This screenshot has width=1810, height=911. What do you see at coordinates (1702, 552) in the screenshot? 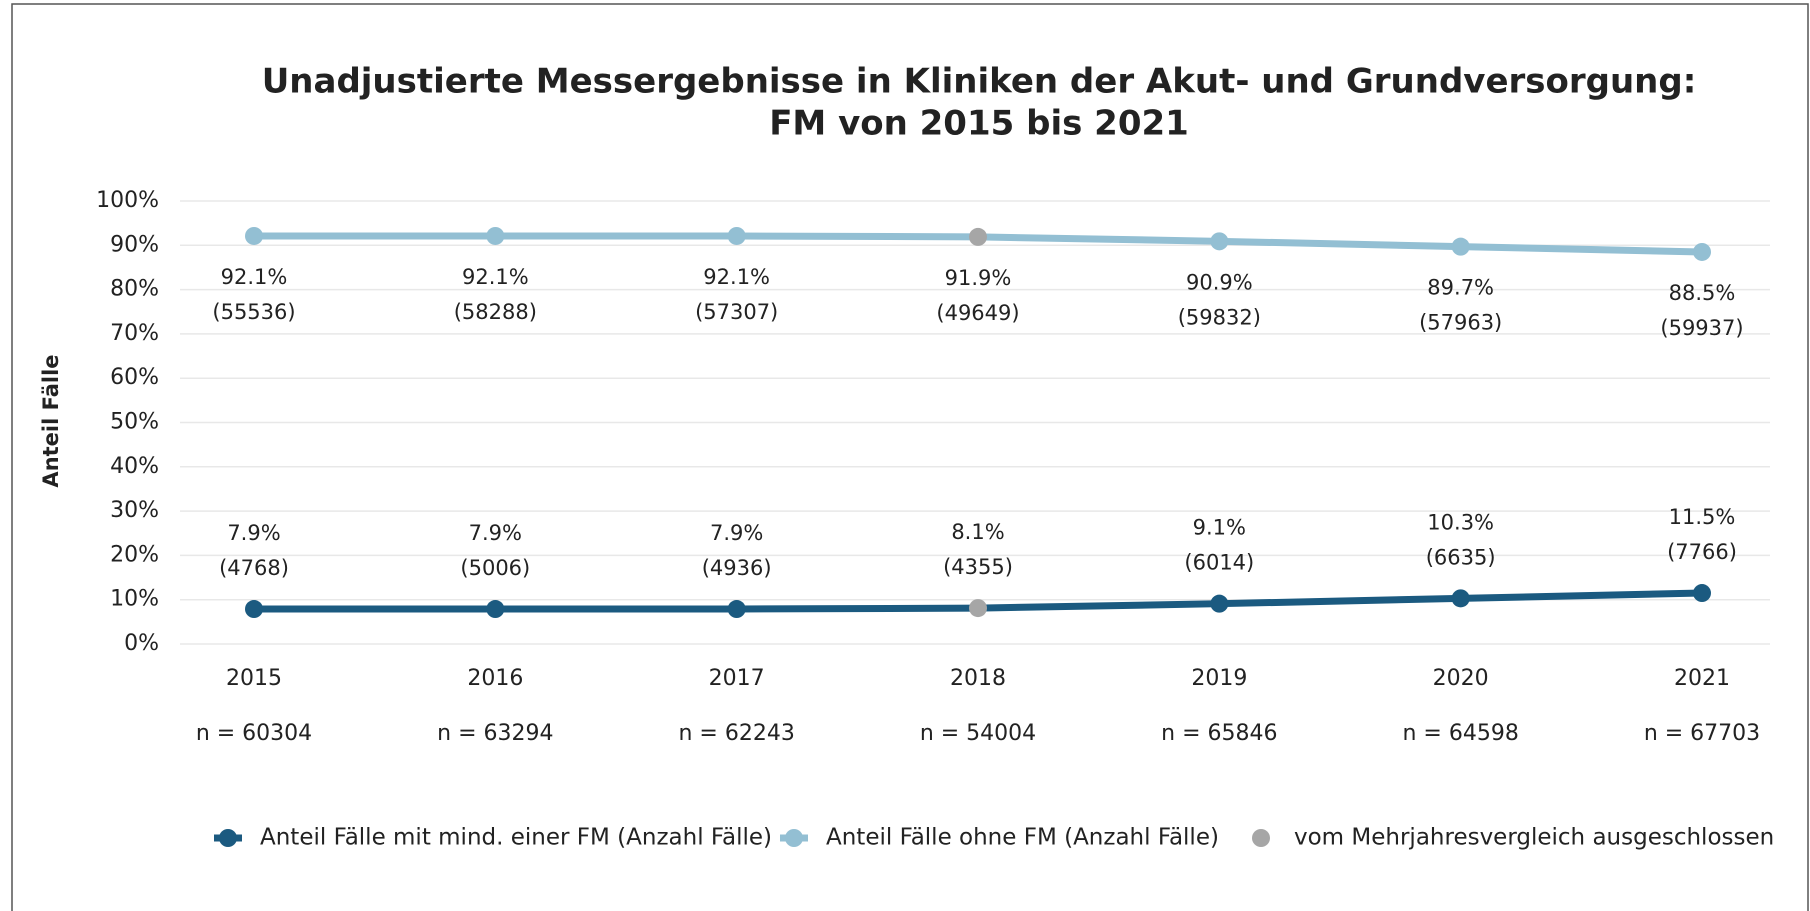
I see `count-label: (7766)` at bounding box center [1702, 552].